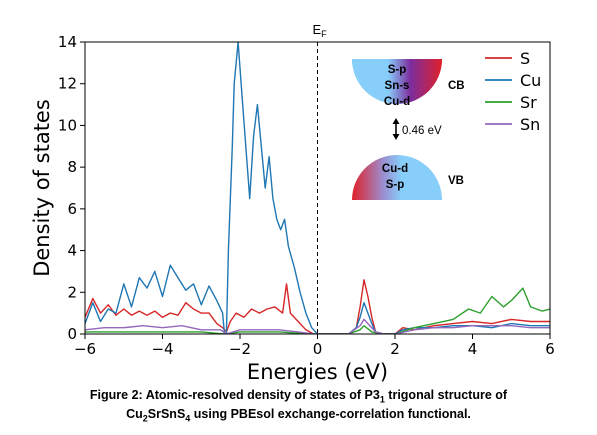 This screenshot has height=435, width=597. Describe the element at coordinates (395, 169) in the screenshot. I see `vb-line-1: Cu-d` at that location.